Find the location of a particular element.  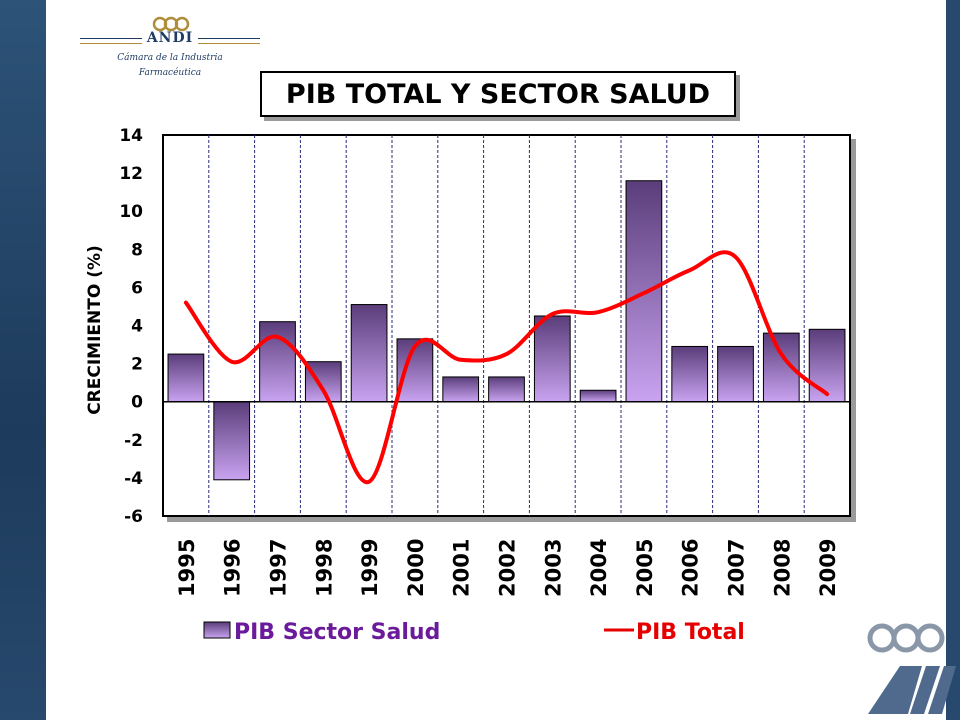

bar-2001 is located at coordinates (461, 389).